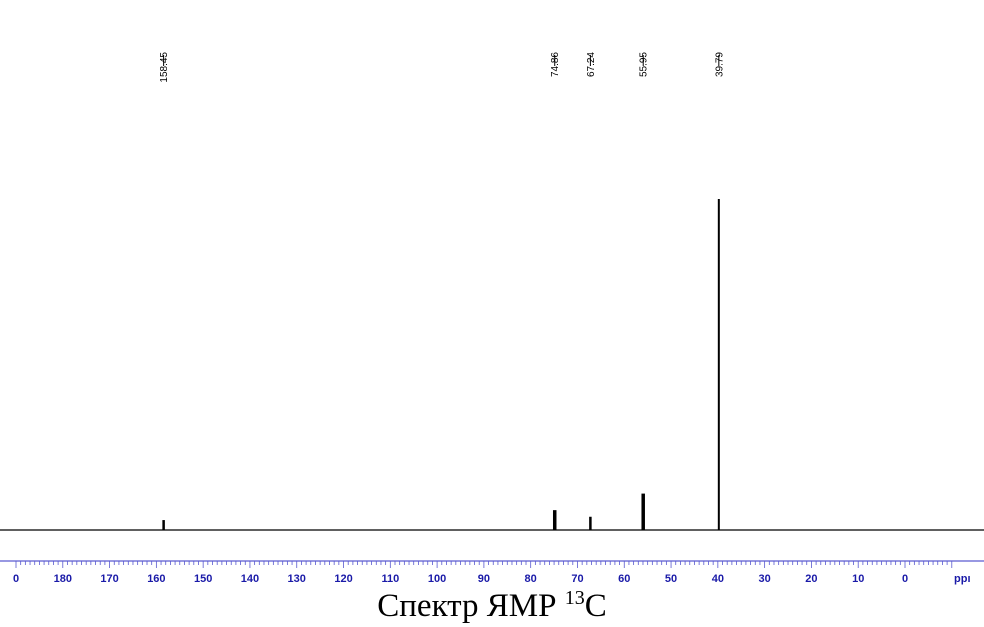 Image resolution: width=984 pixels, height=627 pixels. What do you see at coordinates (577, 579) in the screenshot?
I see `x-tick-label: 70` at bounding box center [577, 579].